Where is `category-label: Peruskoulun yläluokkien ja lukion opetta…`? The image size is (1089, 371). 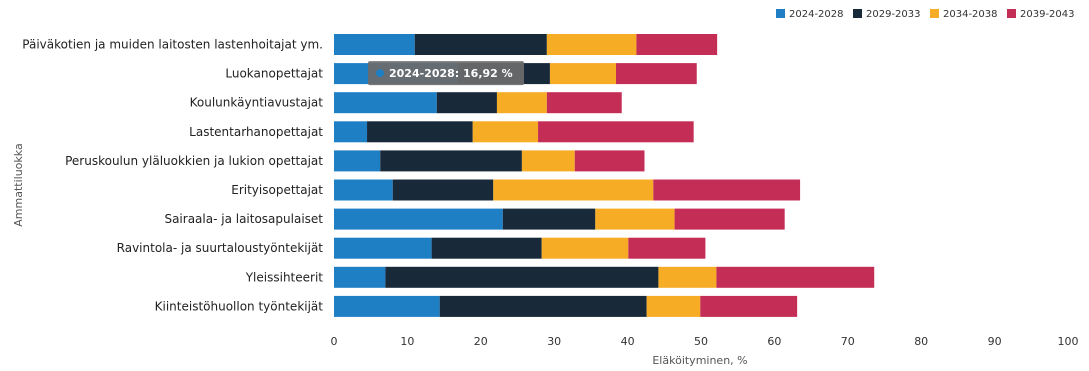
category-label: Peruskoulun yläluokkien ja lukion opetta… is located at coordinates (194, 161).